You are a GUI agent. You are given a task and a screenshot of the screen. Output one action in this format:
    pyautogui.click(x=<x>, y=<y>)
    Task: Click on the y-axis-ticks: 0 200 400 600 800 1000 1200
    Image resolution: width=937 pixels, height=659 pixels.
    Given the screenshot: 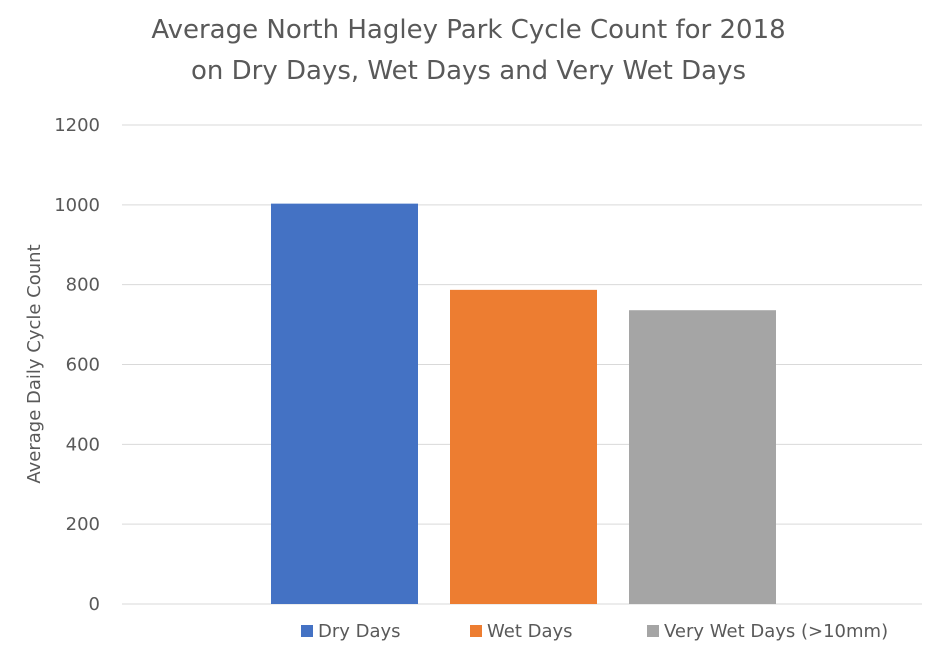 What is the action you would take?
    pyautogui.click(x=77, y=365)
    